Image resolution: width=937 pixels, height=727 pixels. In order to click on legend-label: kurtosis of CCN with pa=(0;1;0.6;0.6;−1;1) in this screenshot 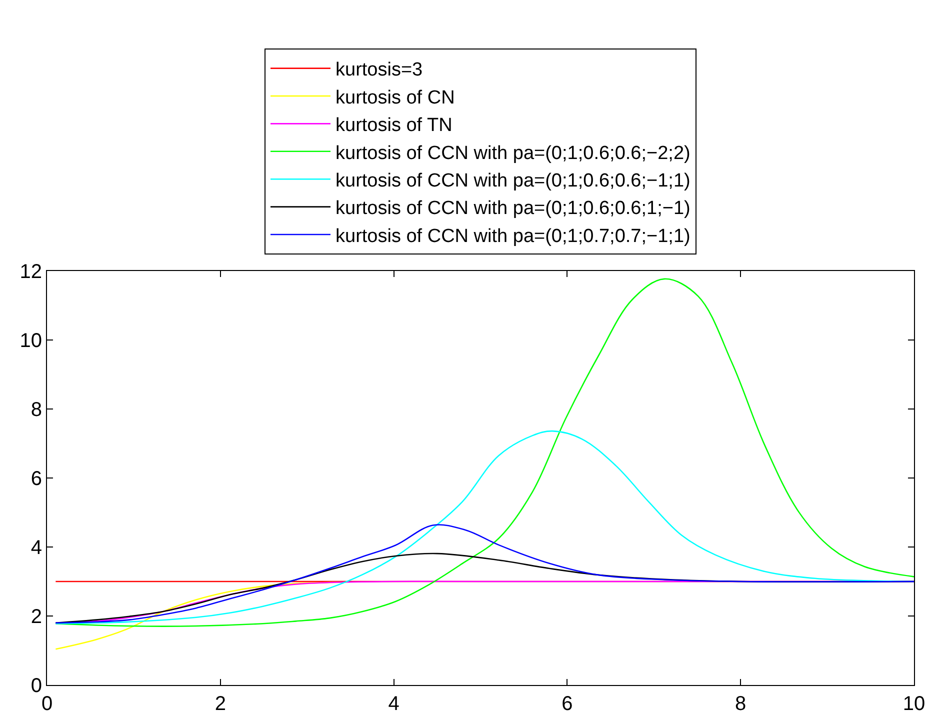, I will do `click(513, 181)`.